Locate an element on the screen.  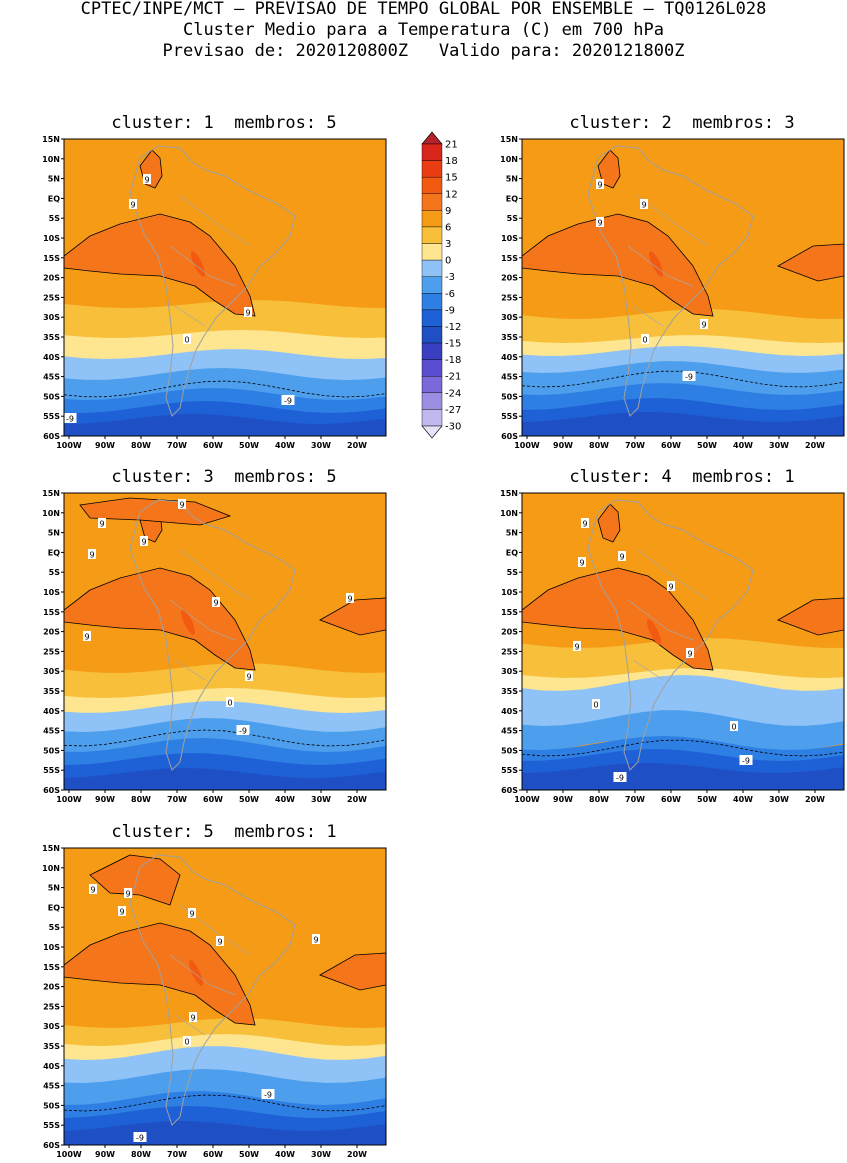
temp-band--6 is located at coordinates (683, 733).